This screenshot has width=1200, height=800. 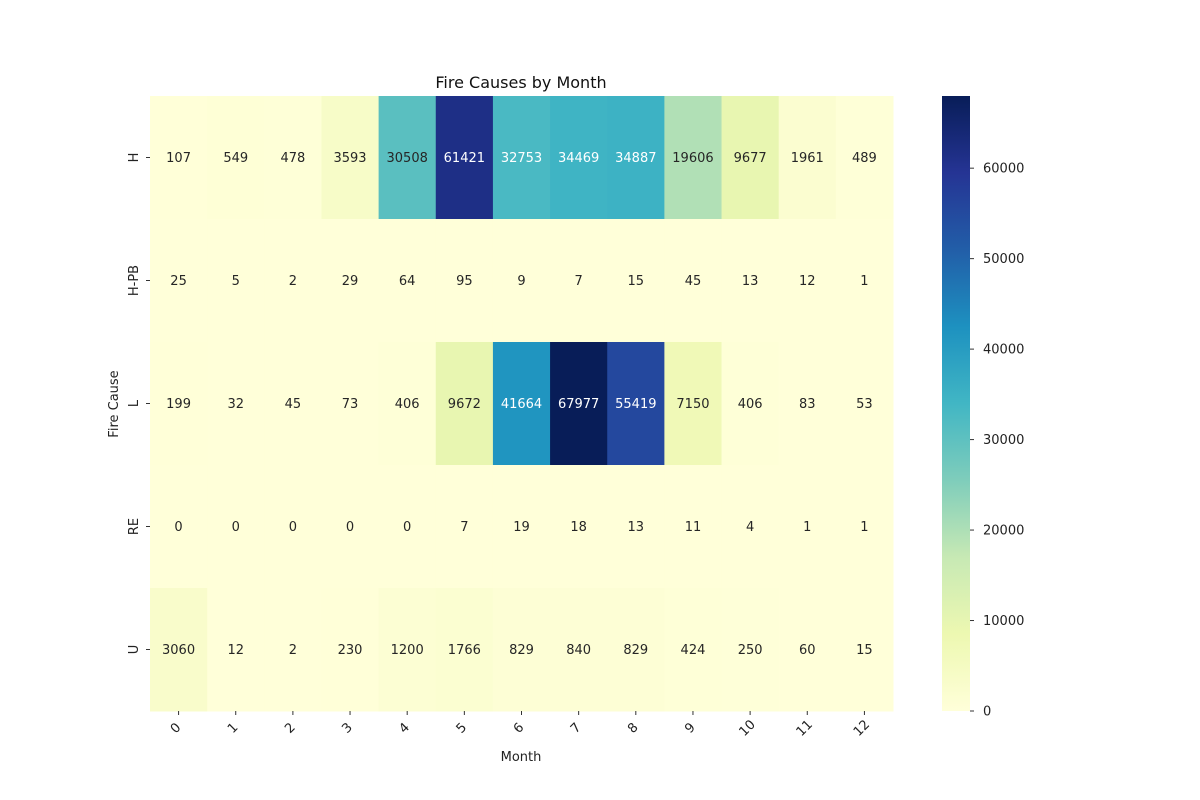 I want to click on y-tick-label: RE, so click(x=134, y=526).